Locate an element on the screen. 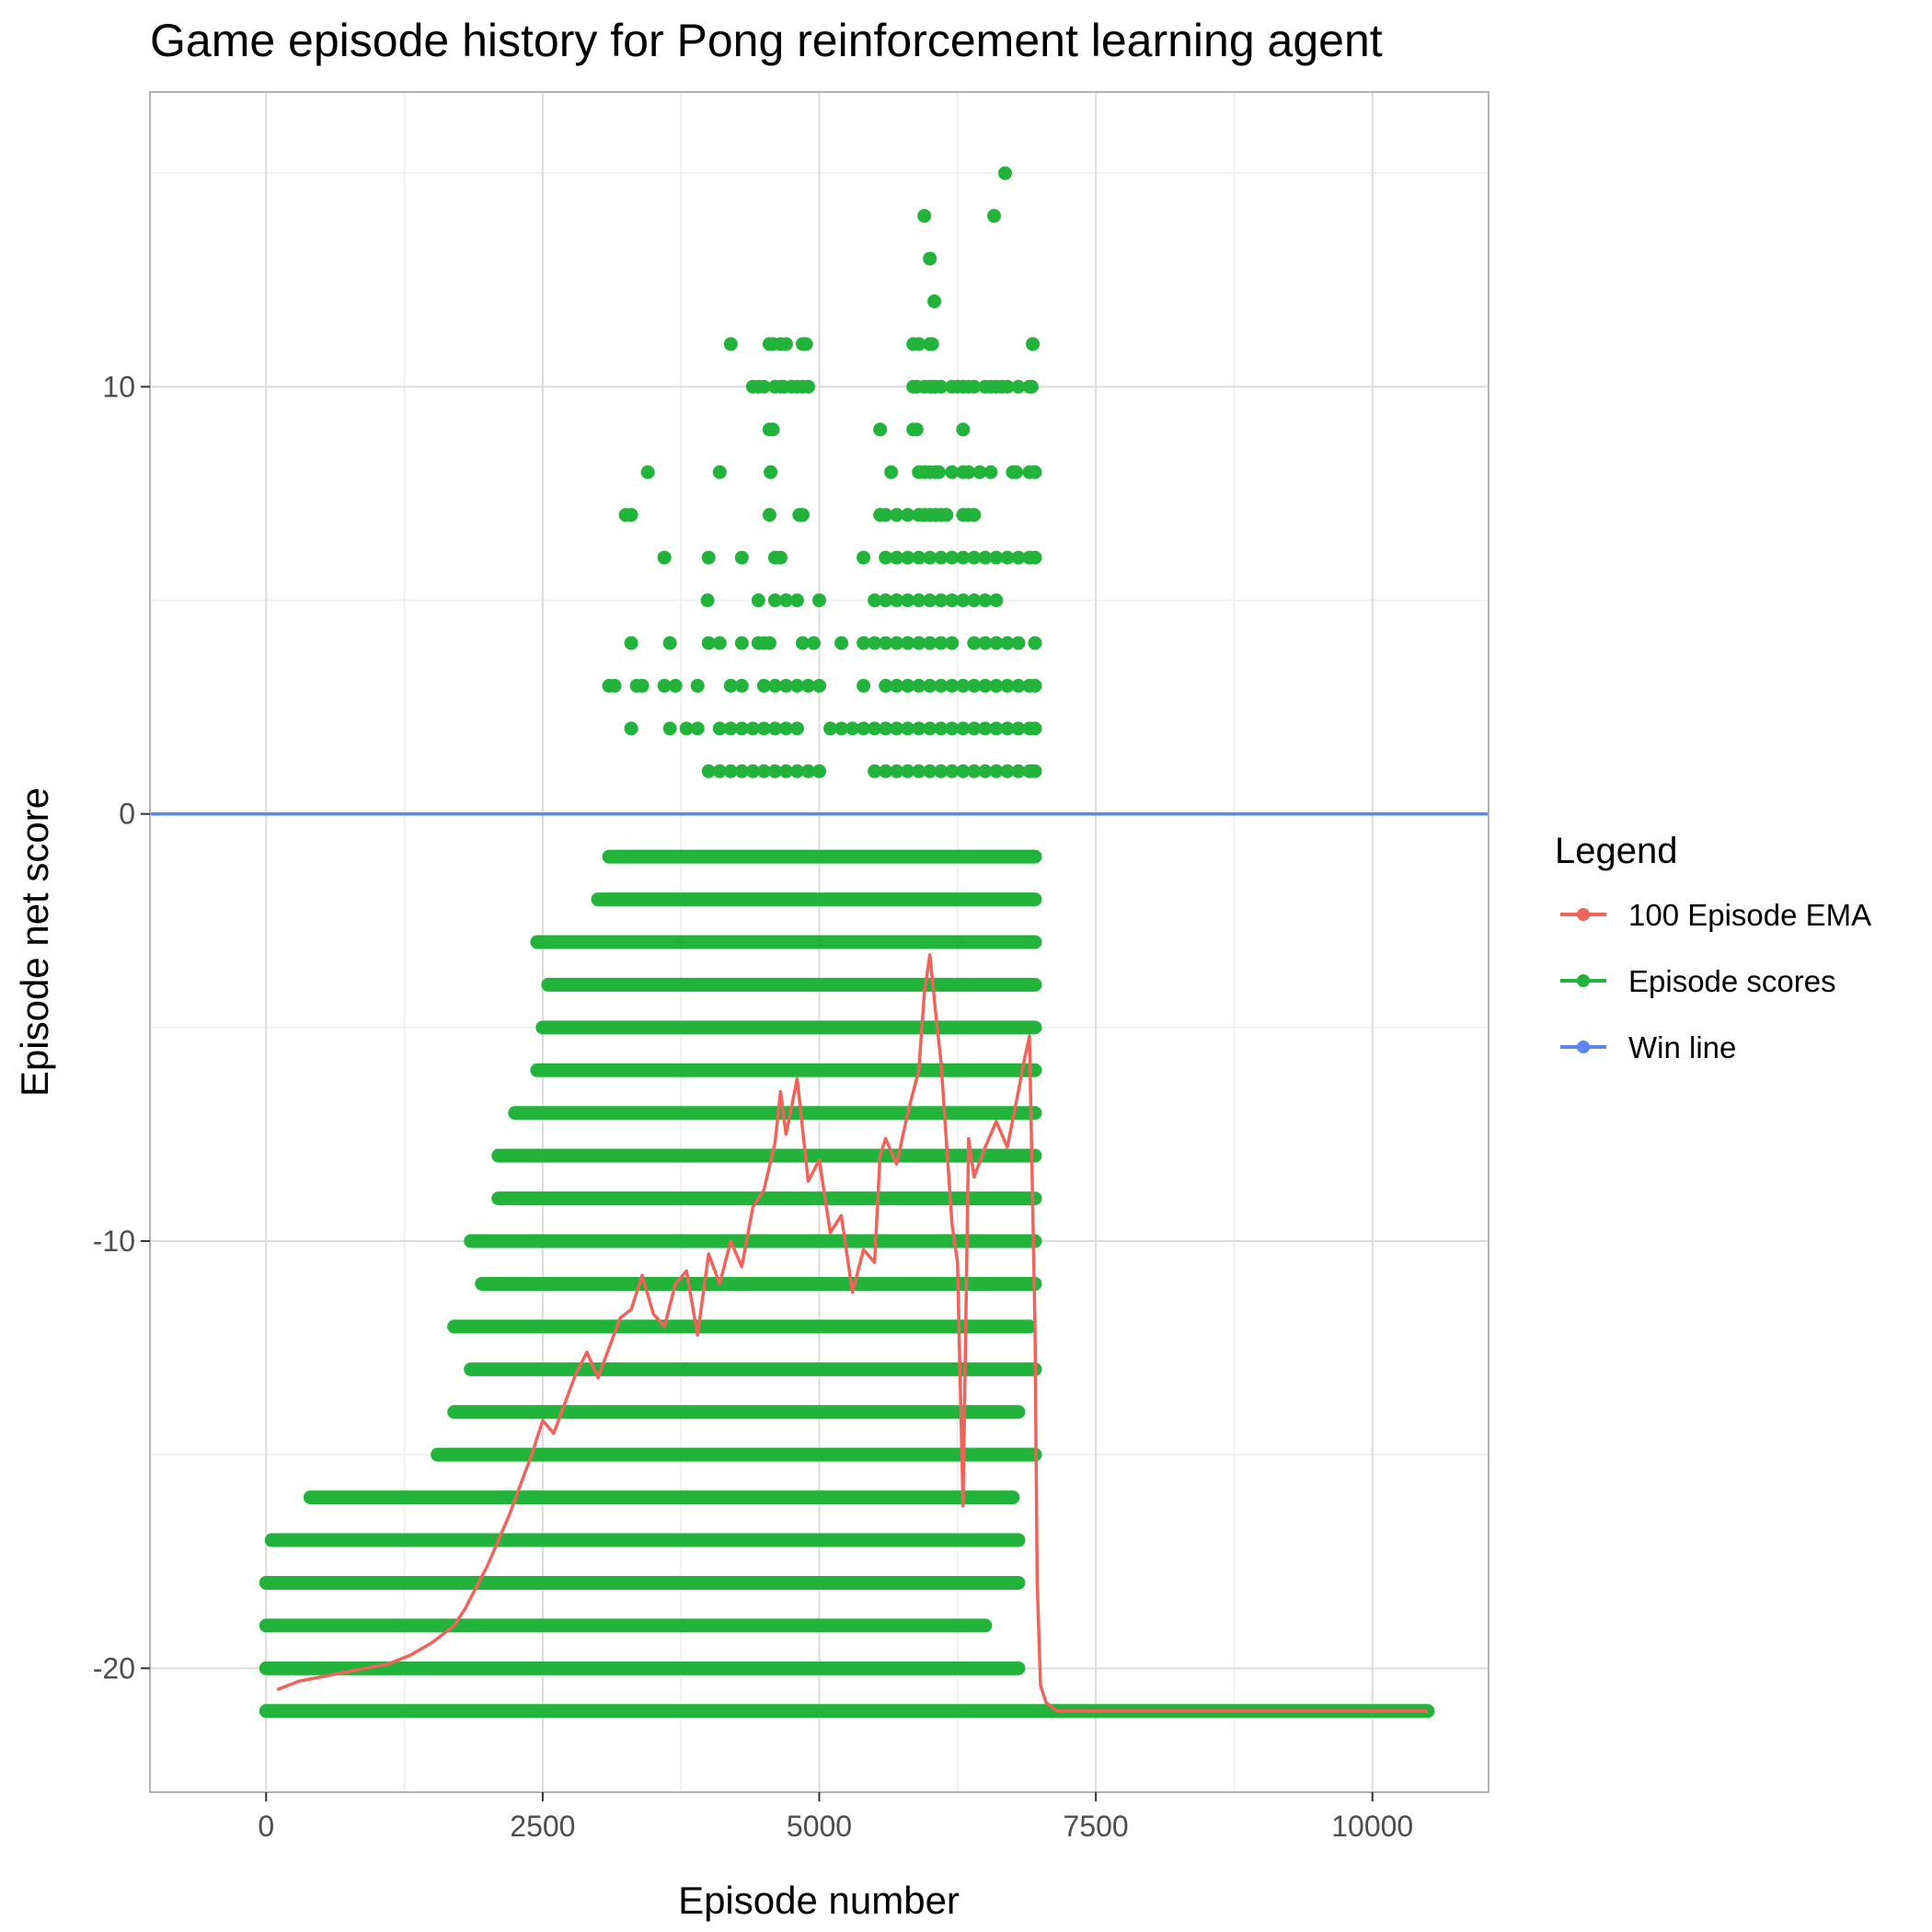  x-axis: 0 2500 5000 7500 10000 is located at coordinates (835, 1817).